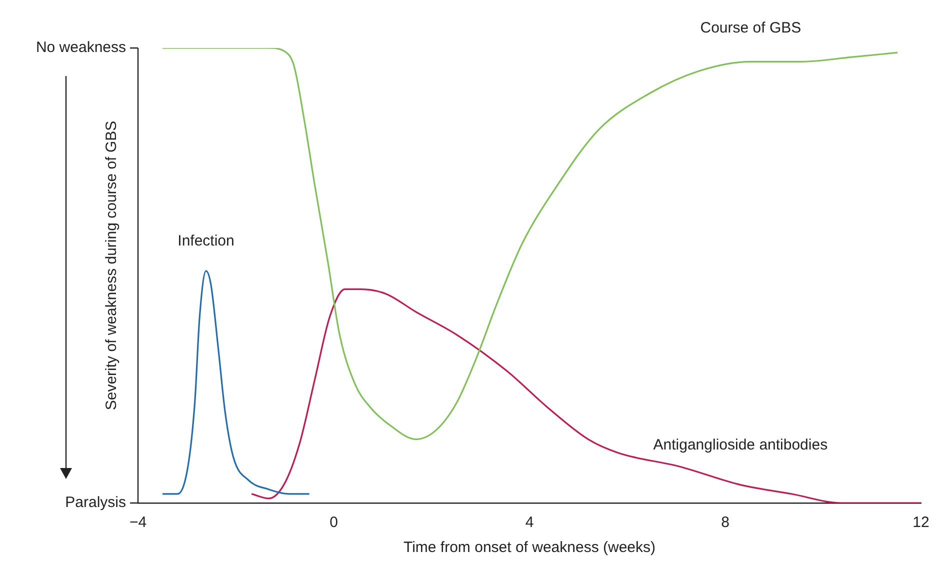 The height and width of the screenshot is (569, 943). I want to click on text: Paralysis, so click(95, 503).